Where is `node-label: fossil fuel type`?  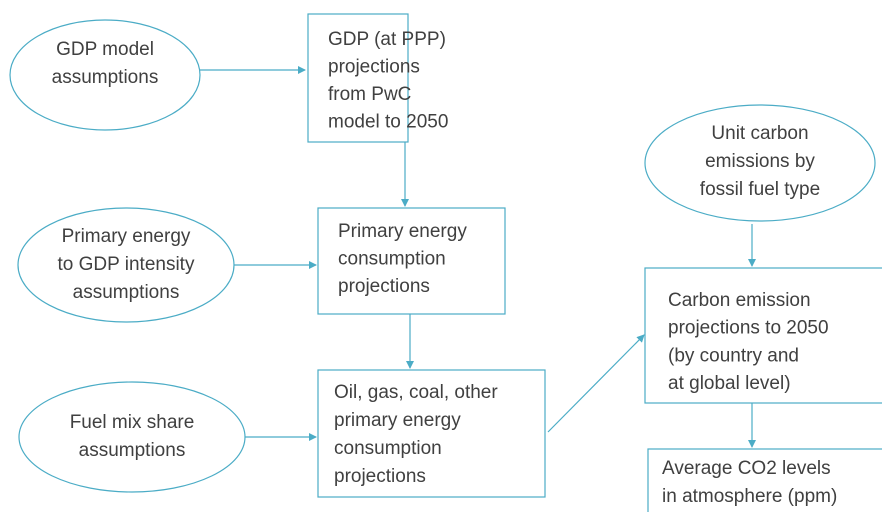 node-label: fossil fuel type is located at coordinates (760, 189).